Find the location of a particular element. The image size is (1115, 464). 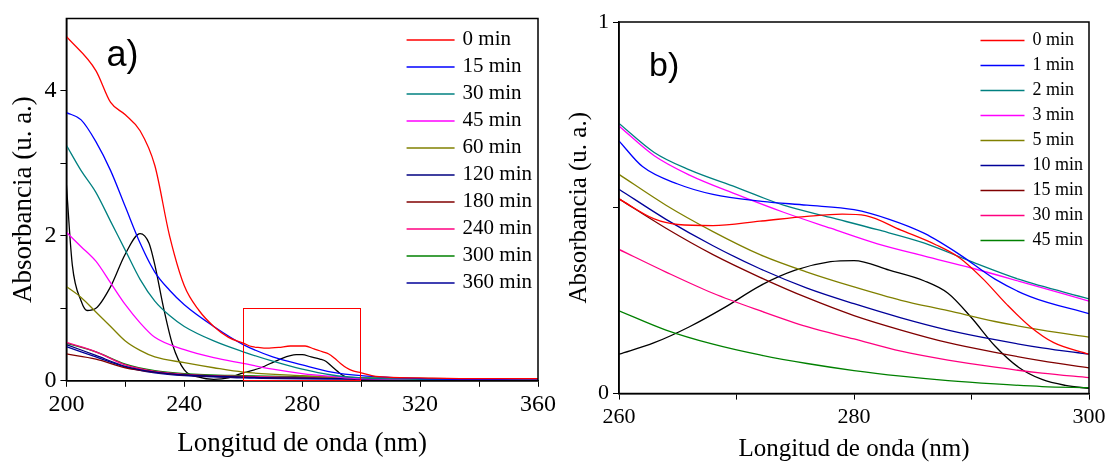

x-tick-label: 300 is located at coordinates (1089, 415).